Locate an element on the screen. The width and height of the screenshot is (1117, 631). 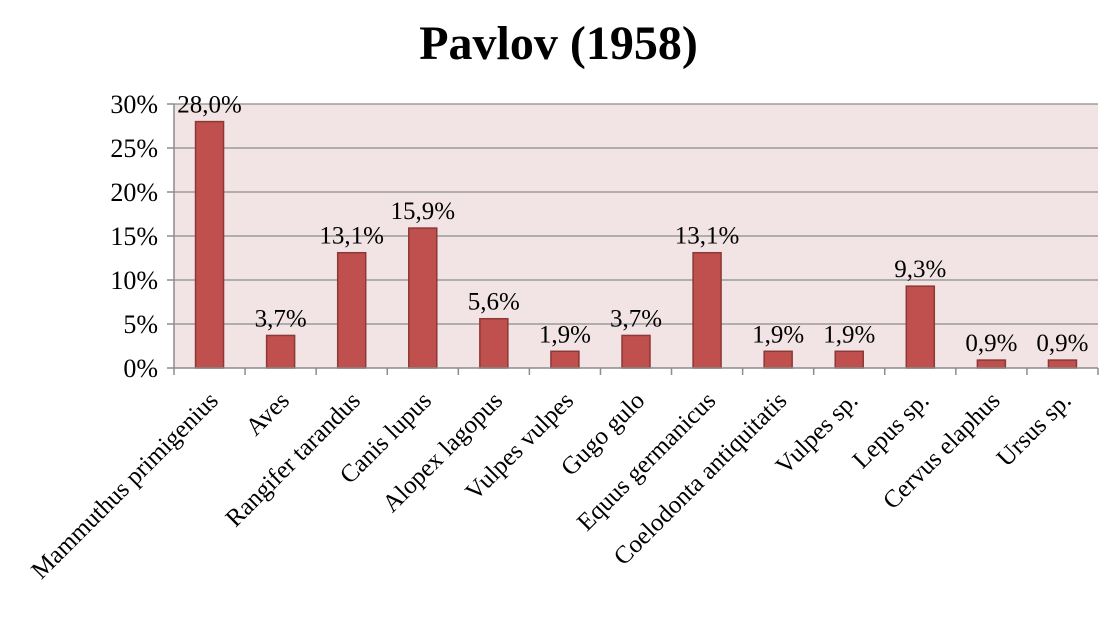
data-label: 9,3% is located at coordinates (920, 269).